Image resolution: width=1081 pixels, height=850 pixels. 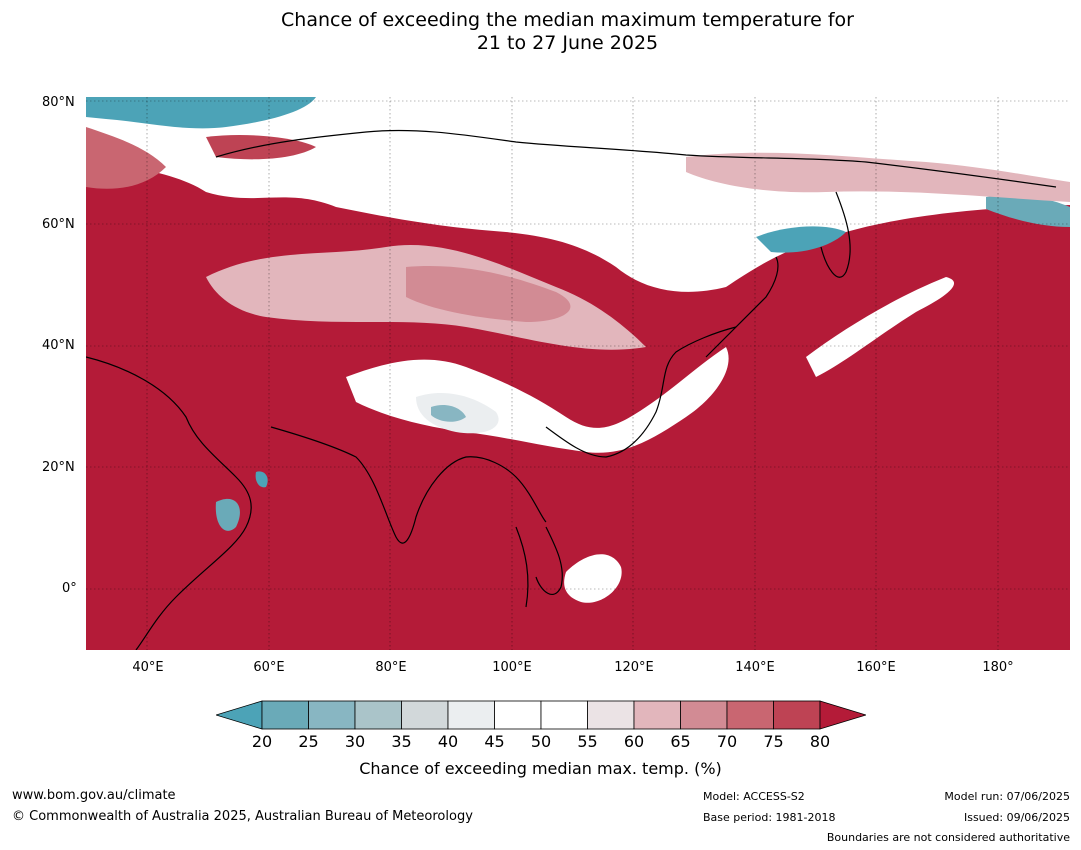 What do you see at coordinates (773, 741) in the screenshot?
I see `colorbar-tick-label: 75` at bounding box center [773, 741].